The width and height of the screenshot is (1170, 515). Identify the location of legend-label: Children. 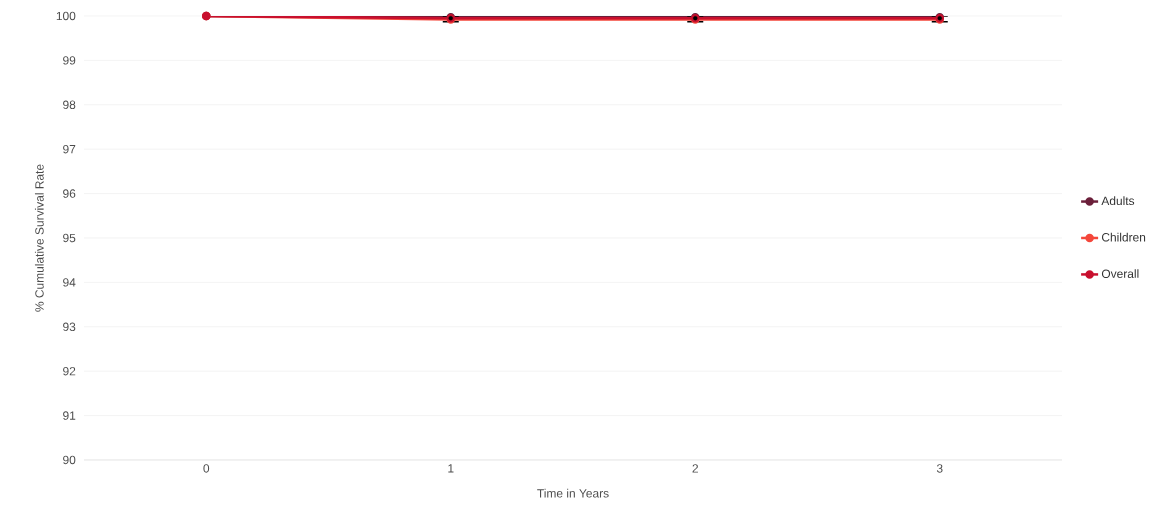
(1123, 237).